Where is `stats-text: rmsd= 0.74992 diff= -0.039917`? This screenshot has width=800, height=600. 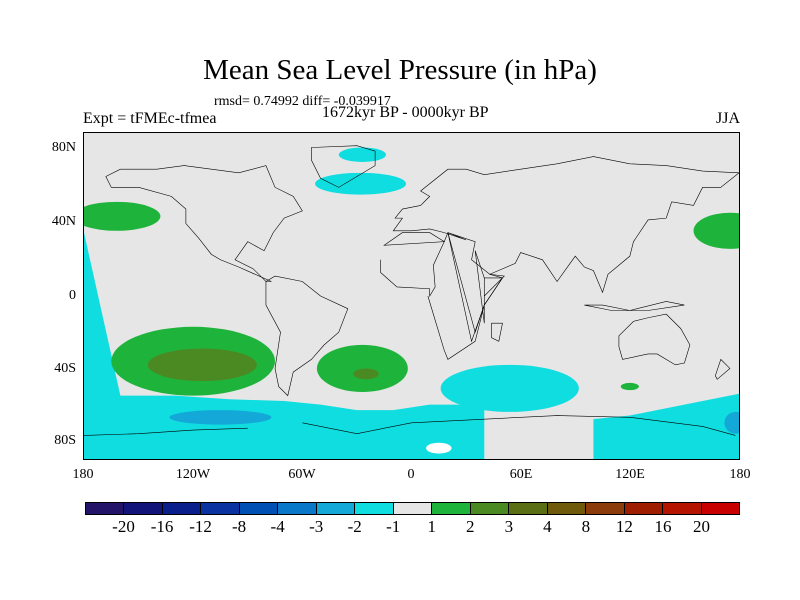 stats-text: rmsd= 0.74992 diff= -0.039917 is located at coordinates (302, 101).